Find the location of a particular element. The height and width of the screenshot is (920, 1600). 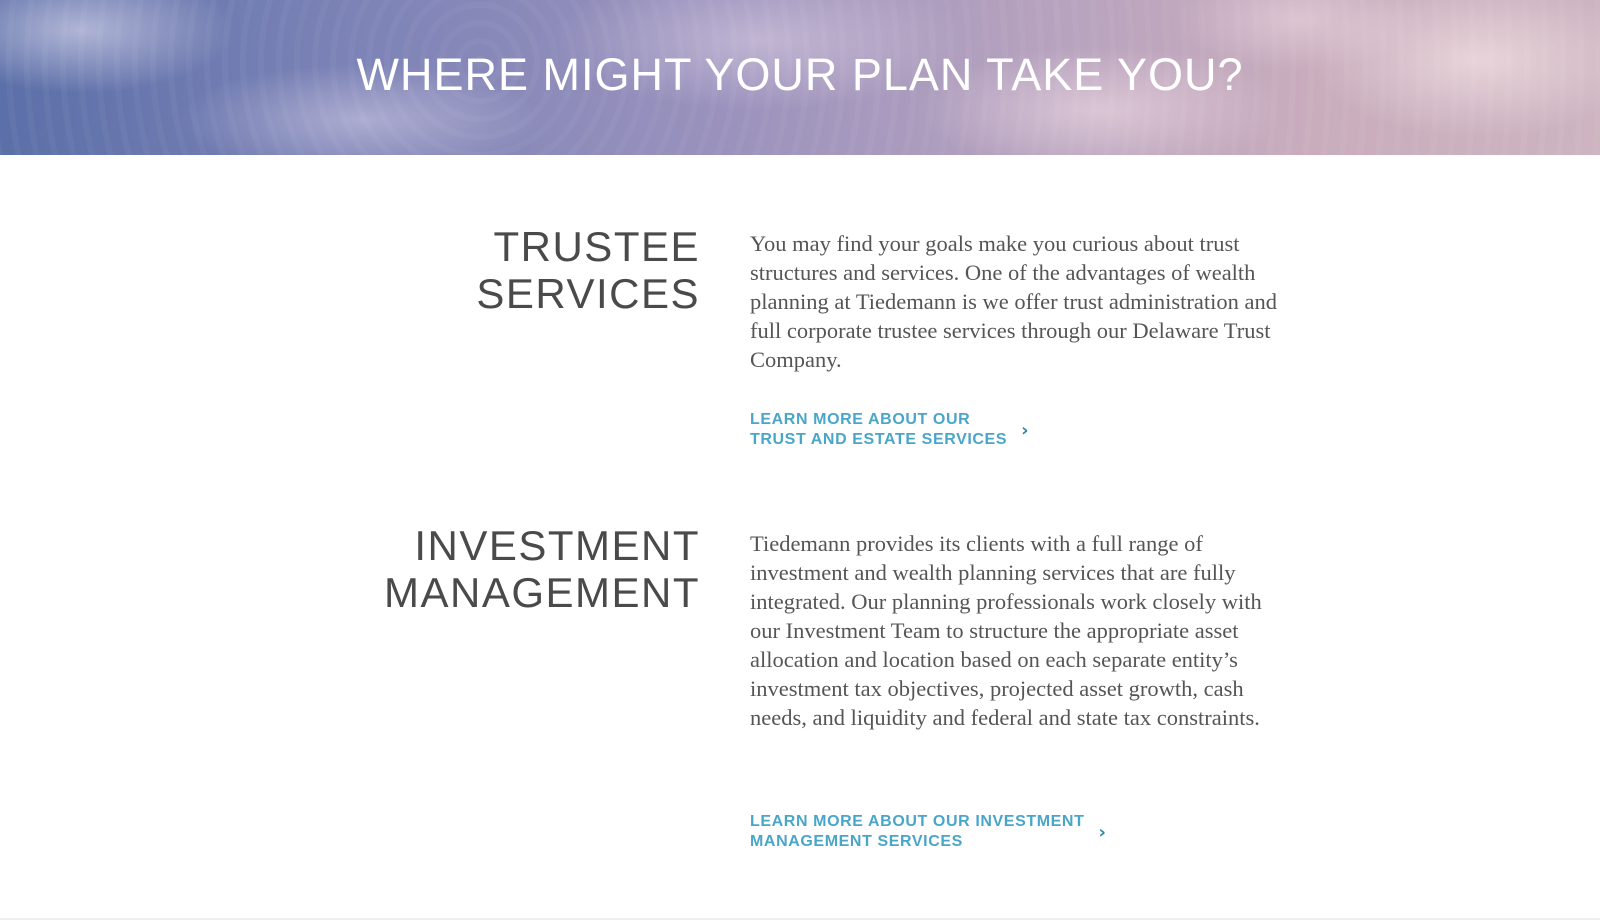

section-heading-line: INVESTMENT is located at coordinates (557, 545).